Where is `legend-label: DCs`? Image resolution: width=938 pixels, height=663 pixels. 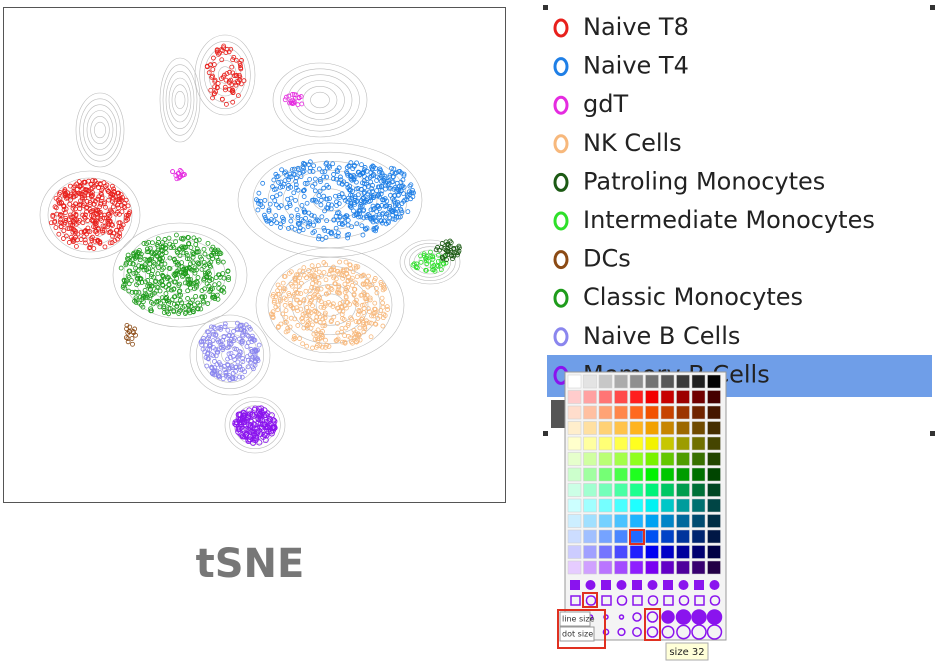 legend-label: DCs is located at coordinates (607, 259).